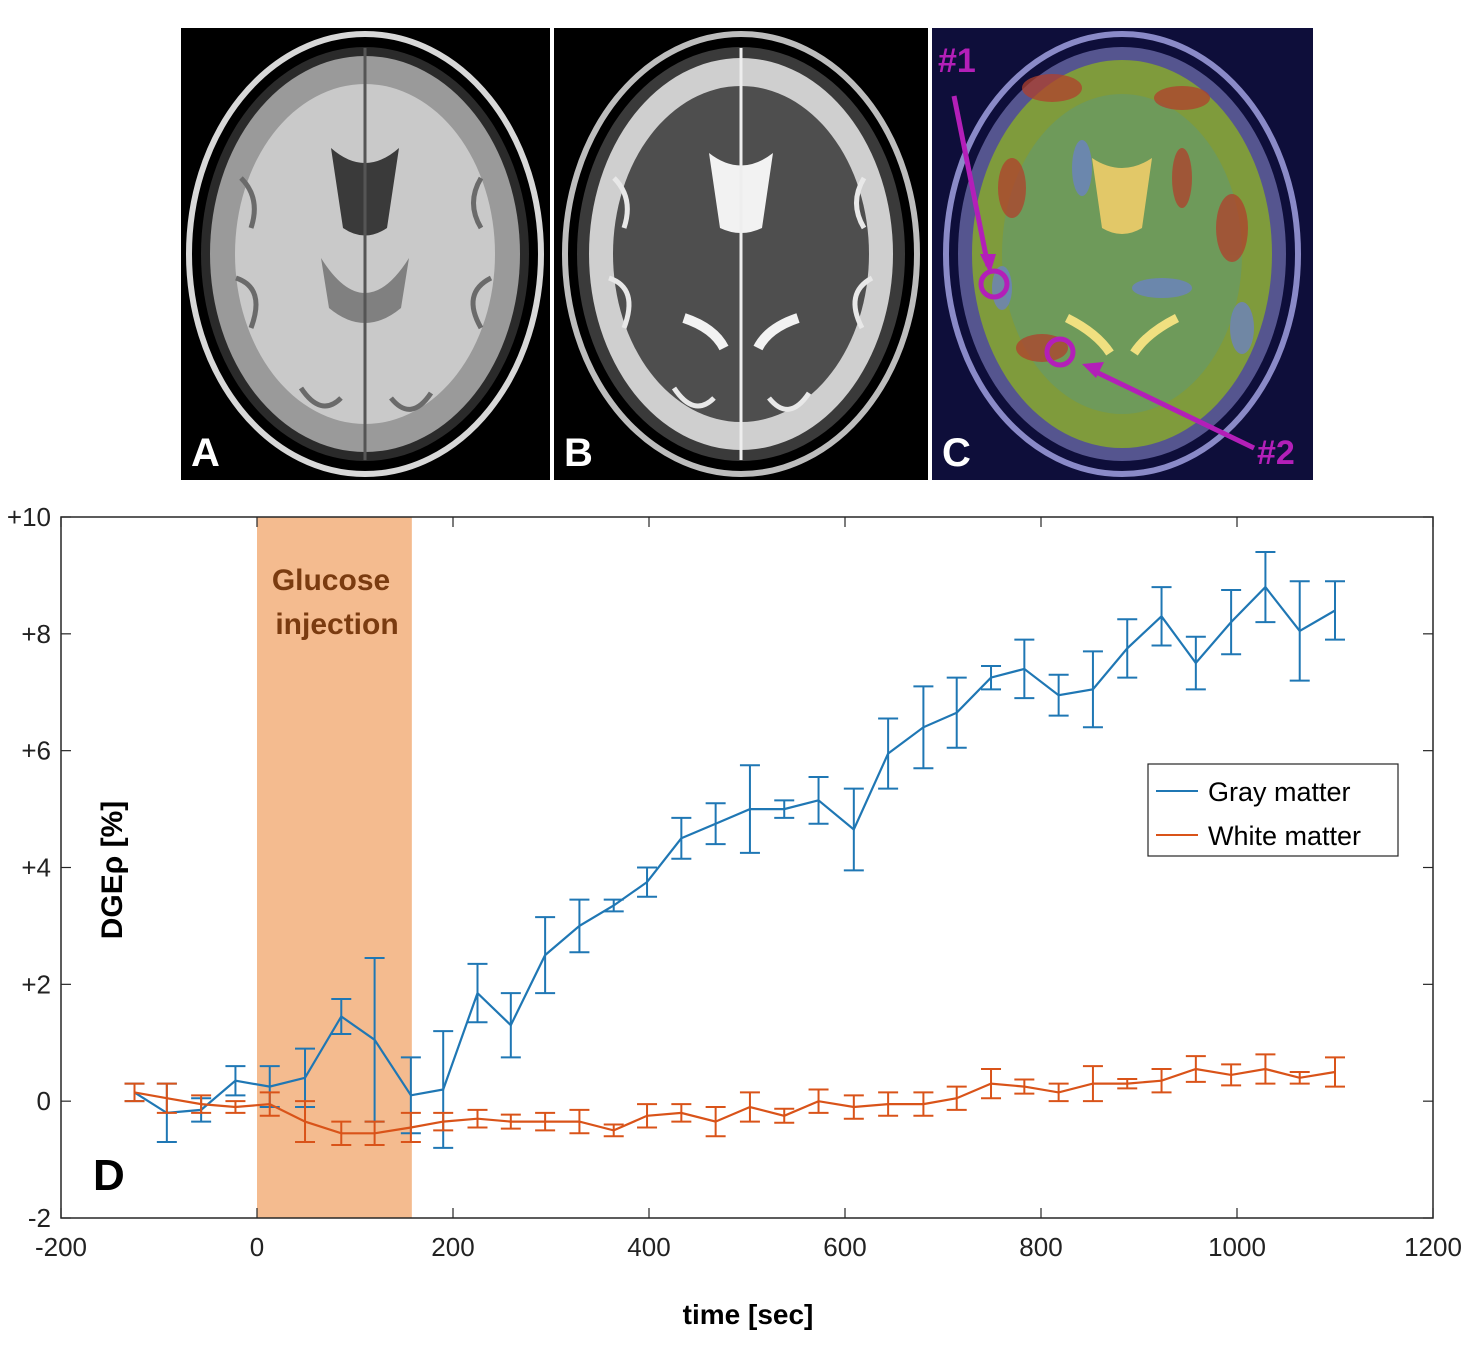  Describe the element at coordinates (36, 634) in the screenshot. I see `y-tick-label: +8` at that location.